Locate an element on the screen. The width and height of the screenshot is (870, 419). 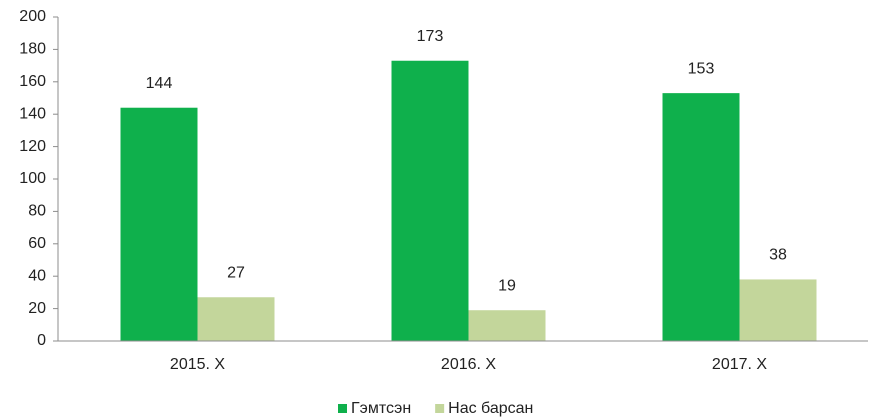
y-tick-label: 20 is located at coordinates (37, 308).